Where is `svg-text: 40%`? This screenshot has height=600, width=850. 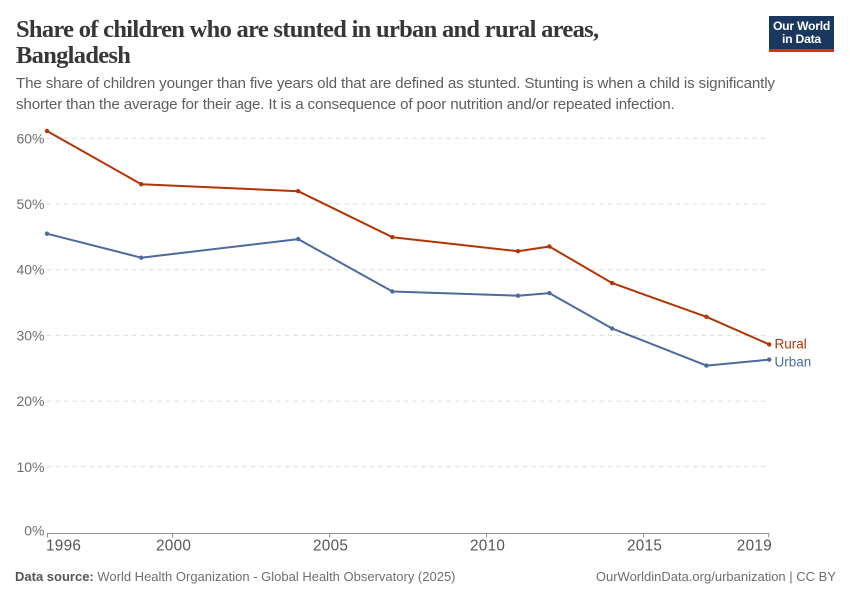 svg-text: 40% is located at coordinates (30, 270).